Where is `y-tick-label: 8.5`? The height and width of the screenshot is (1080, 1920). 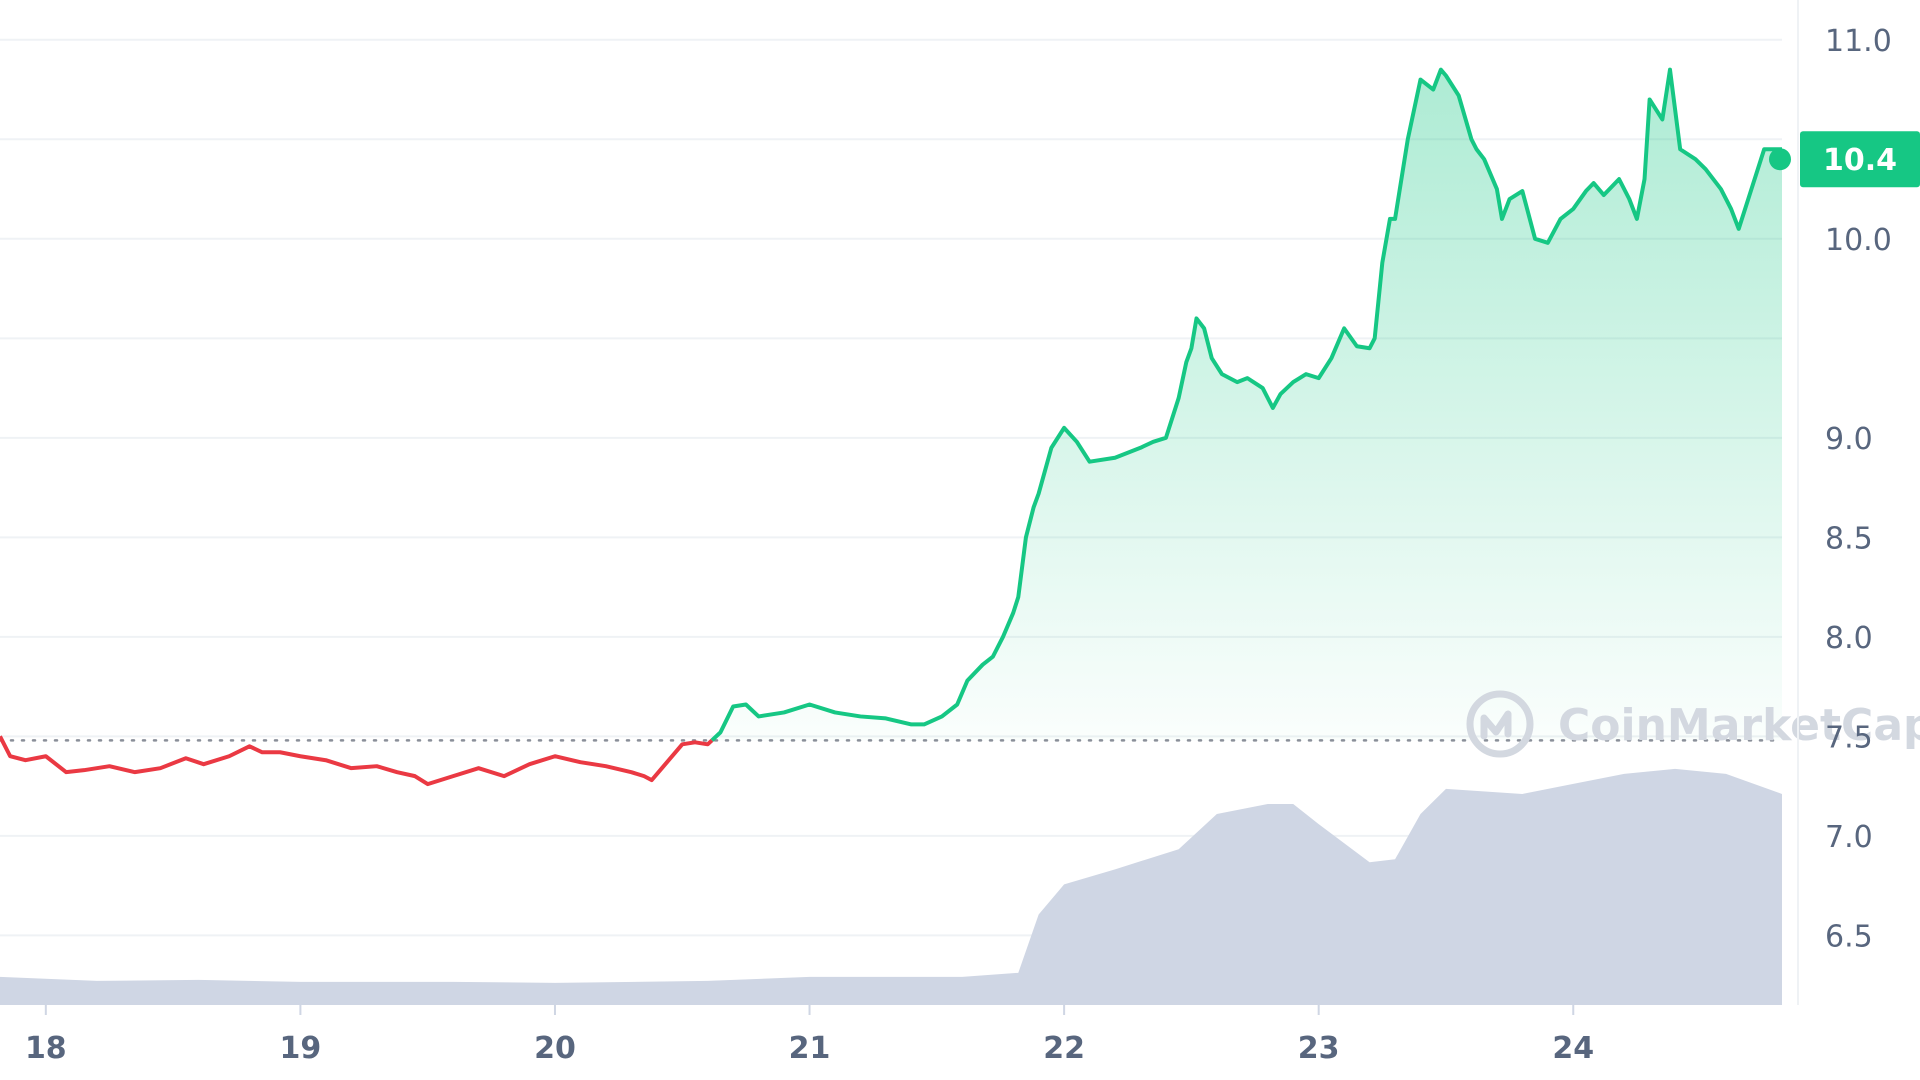
y-tick-label: 8.5 is located at coordinates (1849, 538).